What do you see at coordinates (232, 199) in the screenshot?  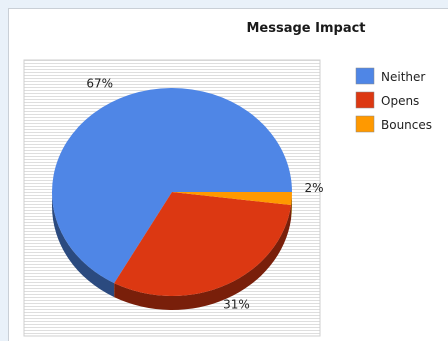 I see `slice-bounces` at bounding box center [232, 199].